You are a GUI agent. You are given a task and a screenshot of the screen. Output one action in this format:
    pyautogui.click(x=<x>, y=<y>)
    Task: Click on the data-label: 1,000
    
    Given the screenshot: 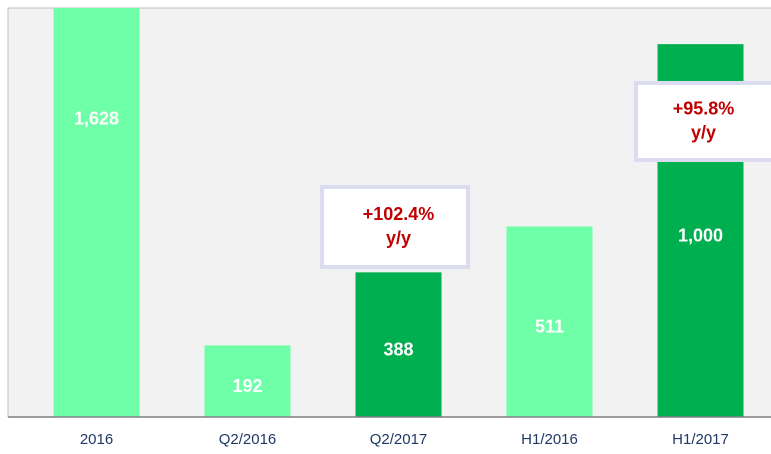 What is the action you would take?
    pyautogui.click(x=700, y=235)
    